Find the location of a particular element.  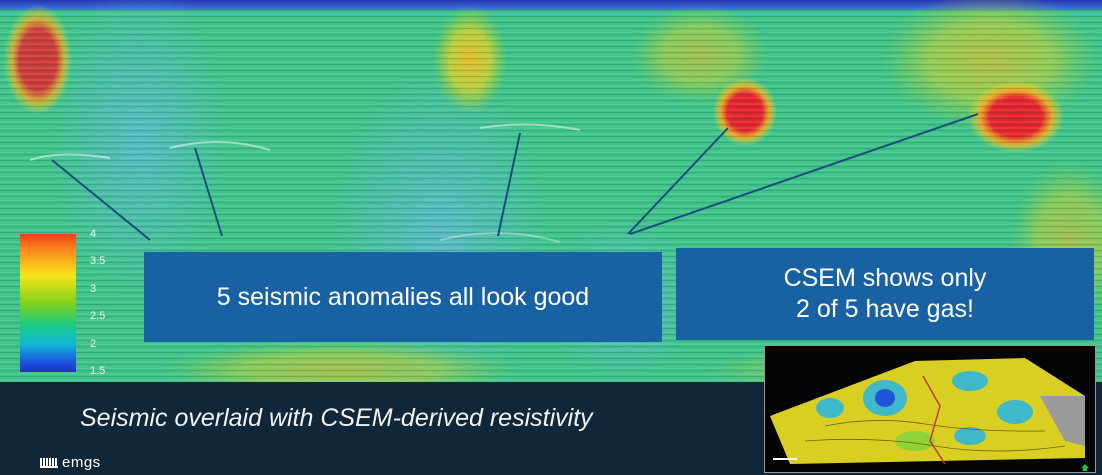

seismic-anomalies-callout: 5 seismic anomalies all look good is located at coordinates (403, 297).